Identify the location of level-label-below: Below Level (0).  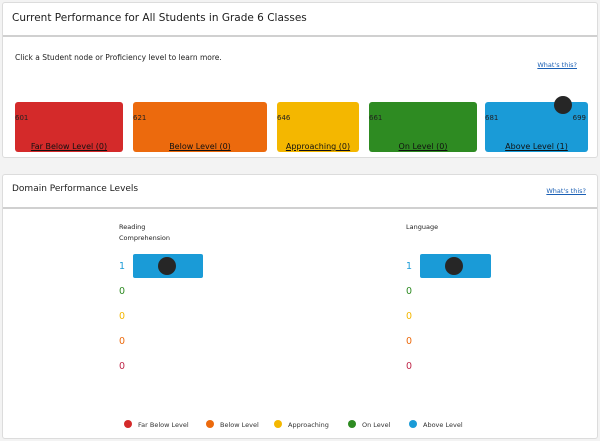
(200, 146).